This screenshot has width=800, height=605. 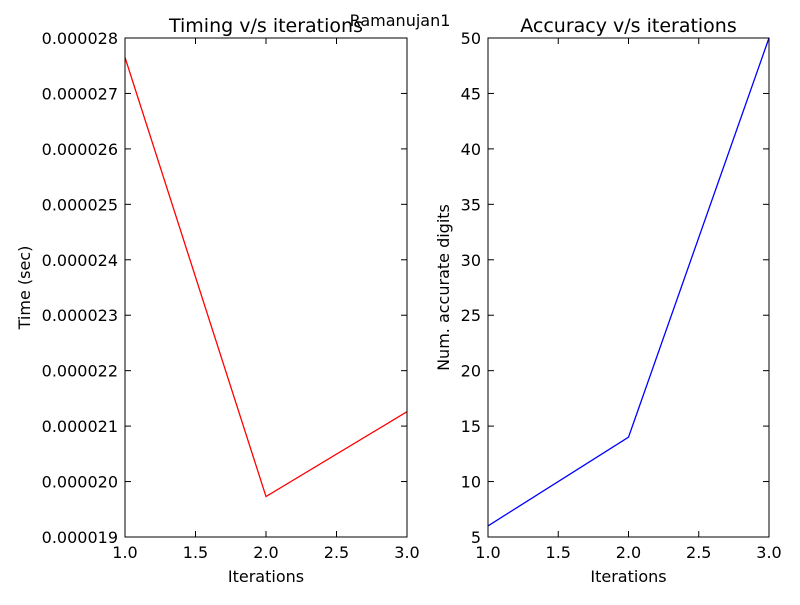 I want to click on accuracy-y-tick-label: 10, so click(x=471, y=482).